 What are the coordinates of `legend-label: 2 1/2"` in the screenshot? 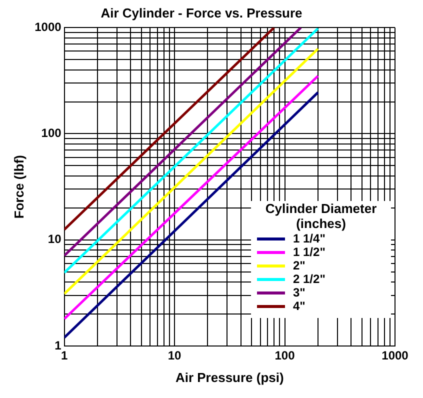 It's located at (309, 279).